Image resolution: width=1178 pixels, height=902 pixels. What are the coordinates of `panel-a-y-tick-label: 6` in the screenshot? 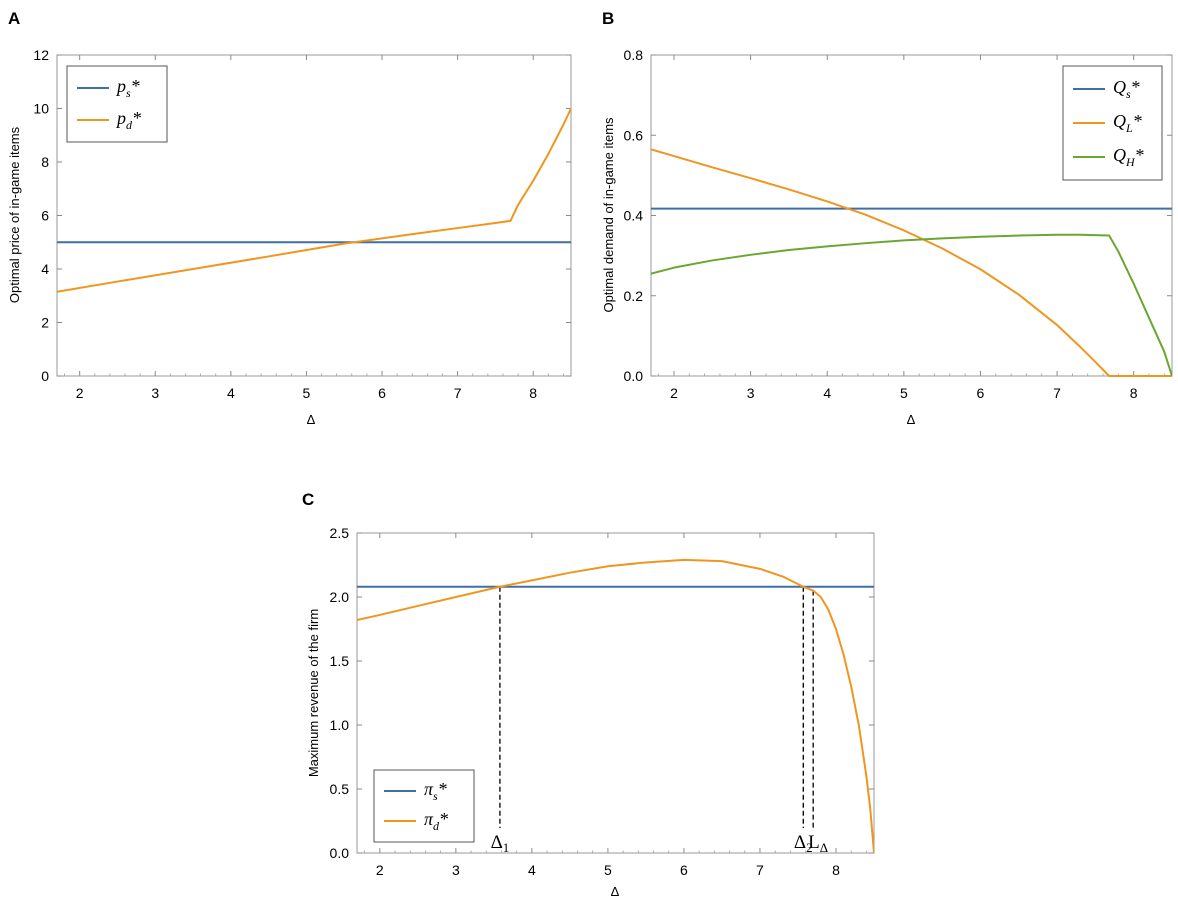 It's located at (45, 216).